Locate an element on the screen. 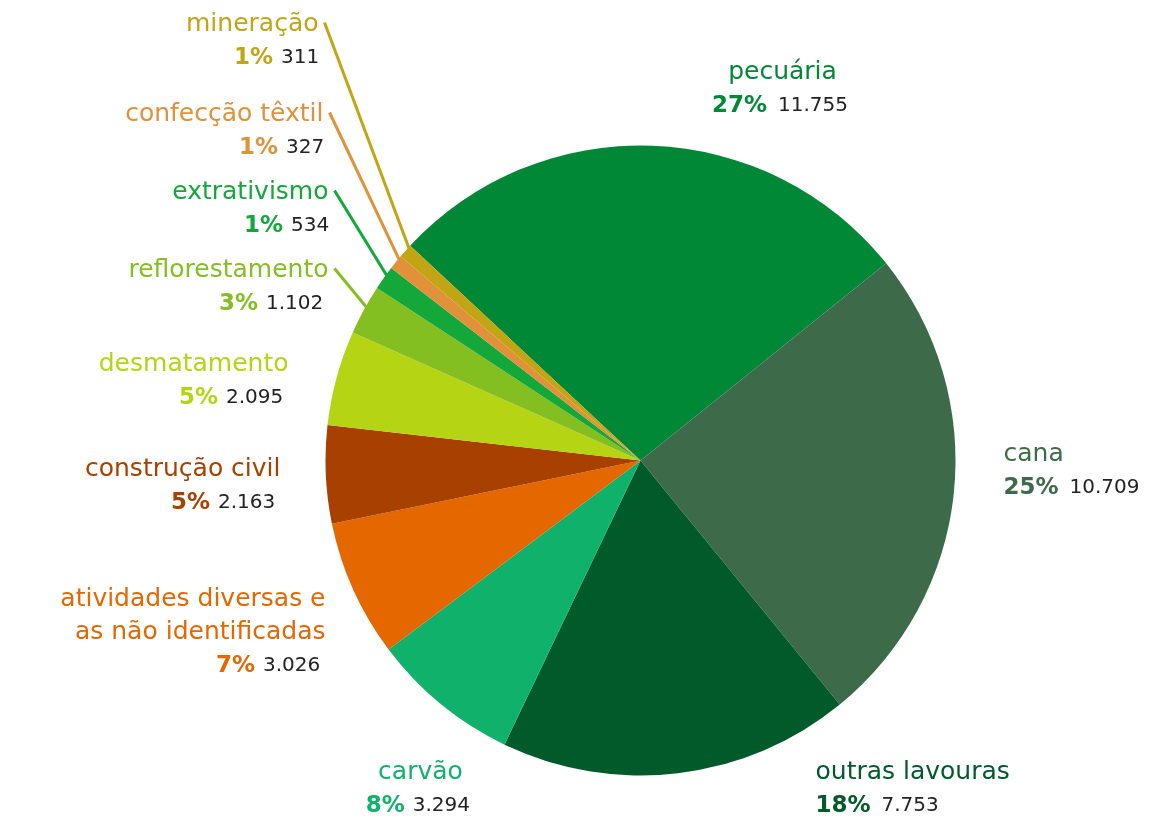 The image size is (1151, 824). data-label: 7% 3.026 is located at coordinates (268, 663).